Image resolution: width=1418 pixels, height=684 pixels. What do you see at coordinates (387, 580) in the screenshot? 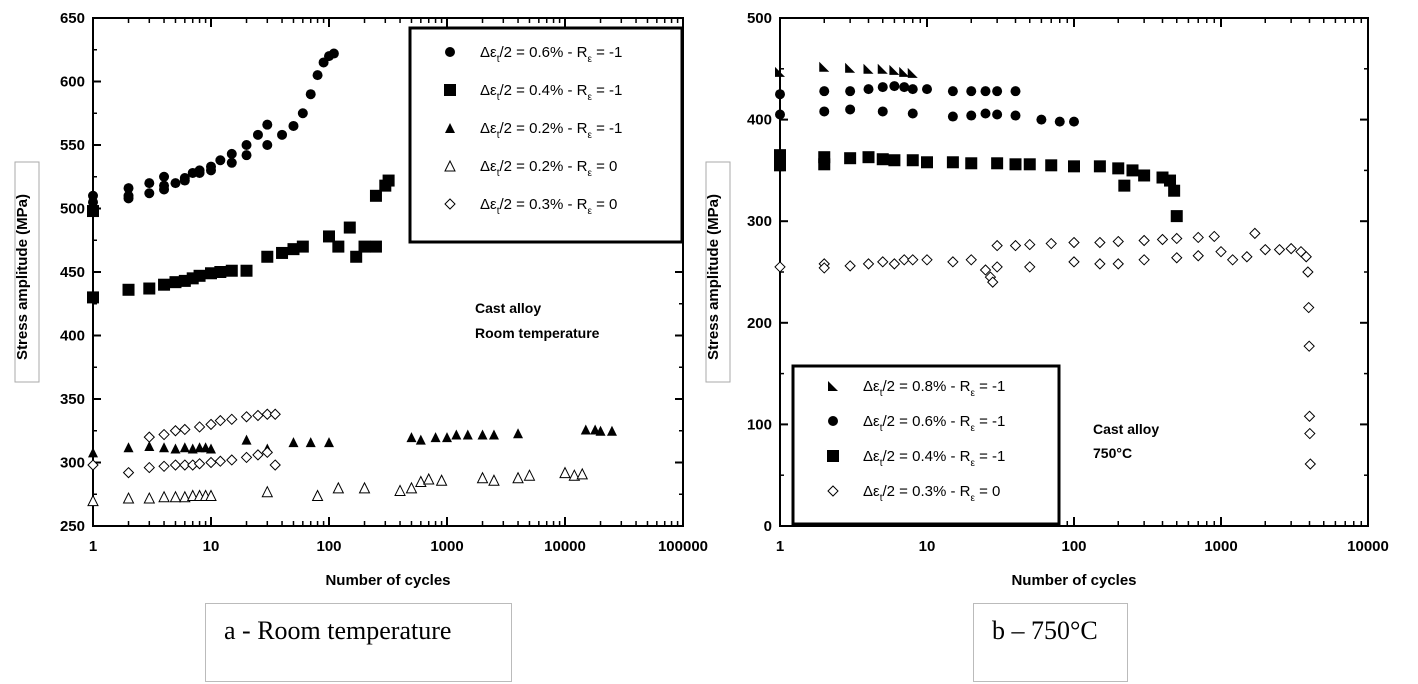
I see `x-axis-label: Number of cycles` at bounding box center [387, 580].